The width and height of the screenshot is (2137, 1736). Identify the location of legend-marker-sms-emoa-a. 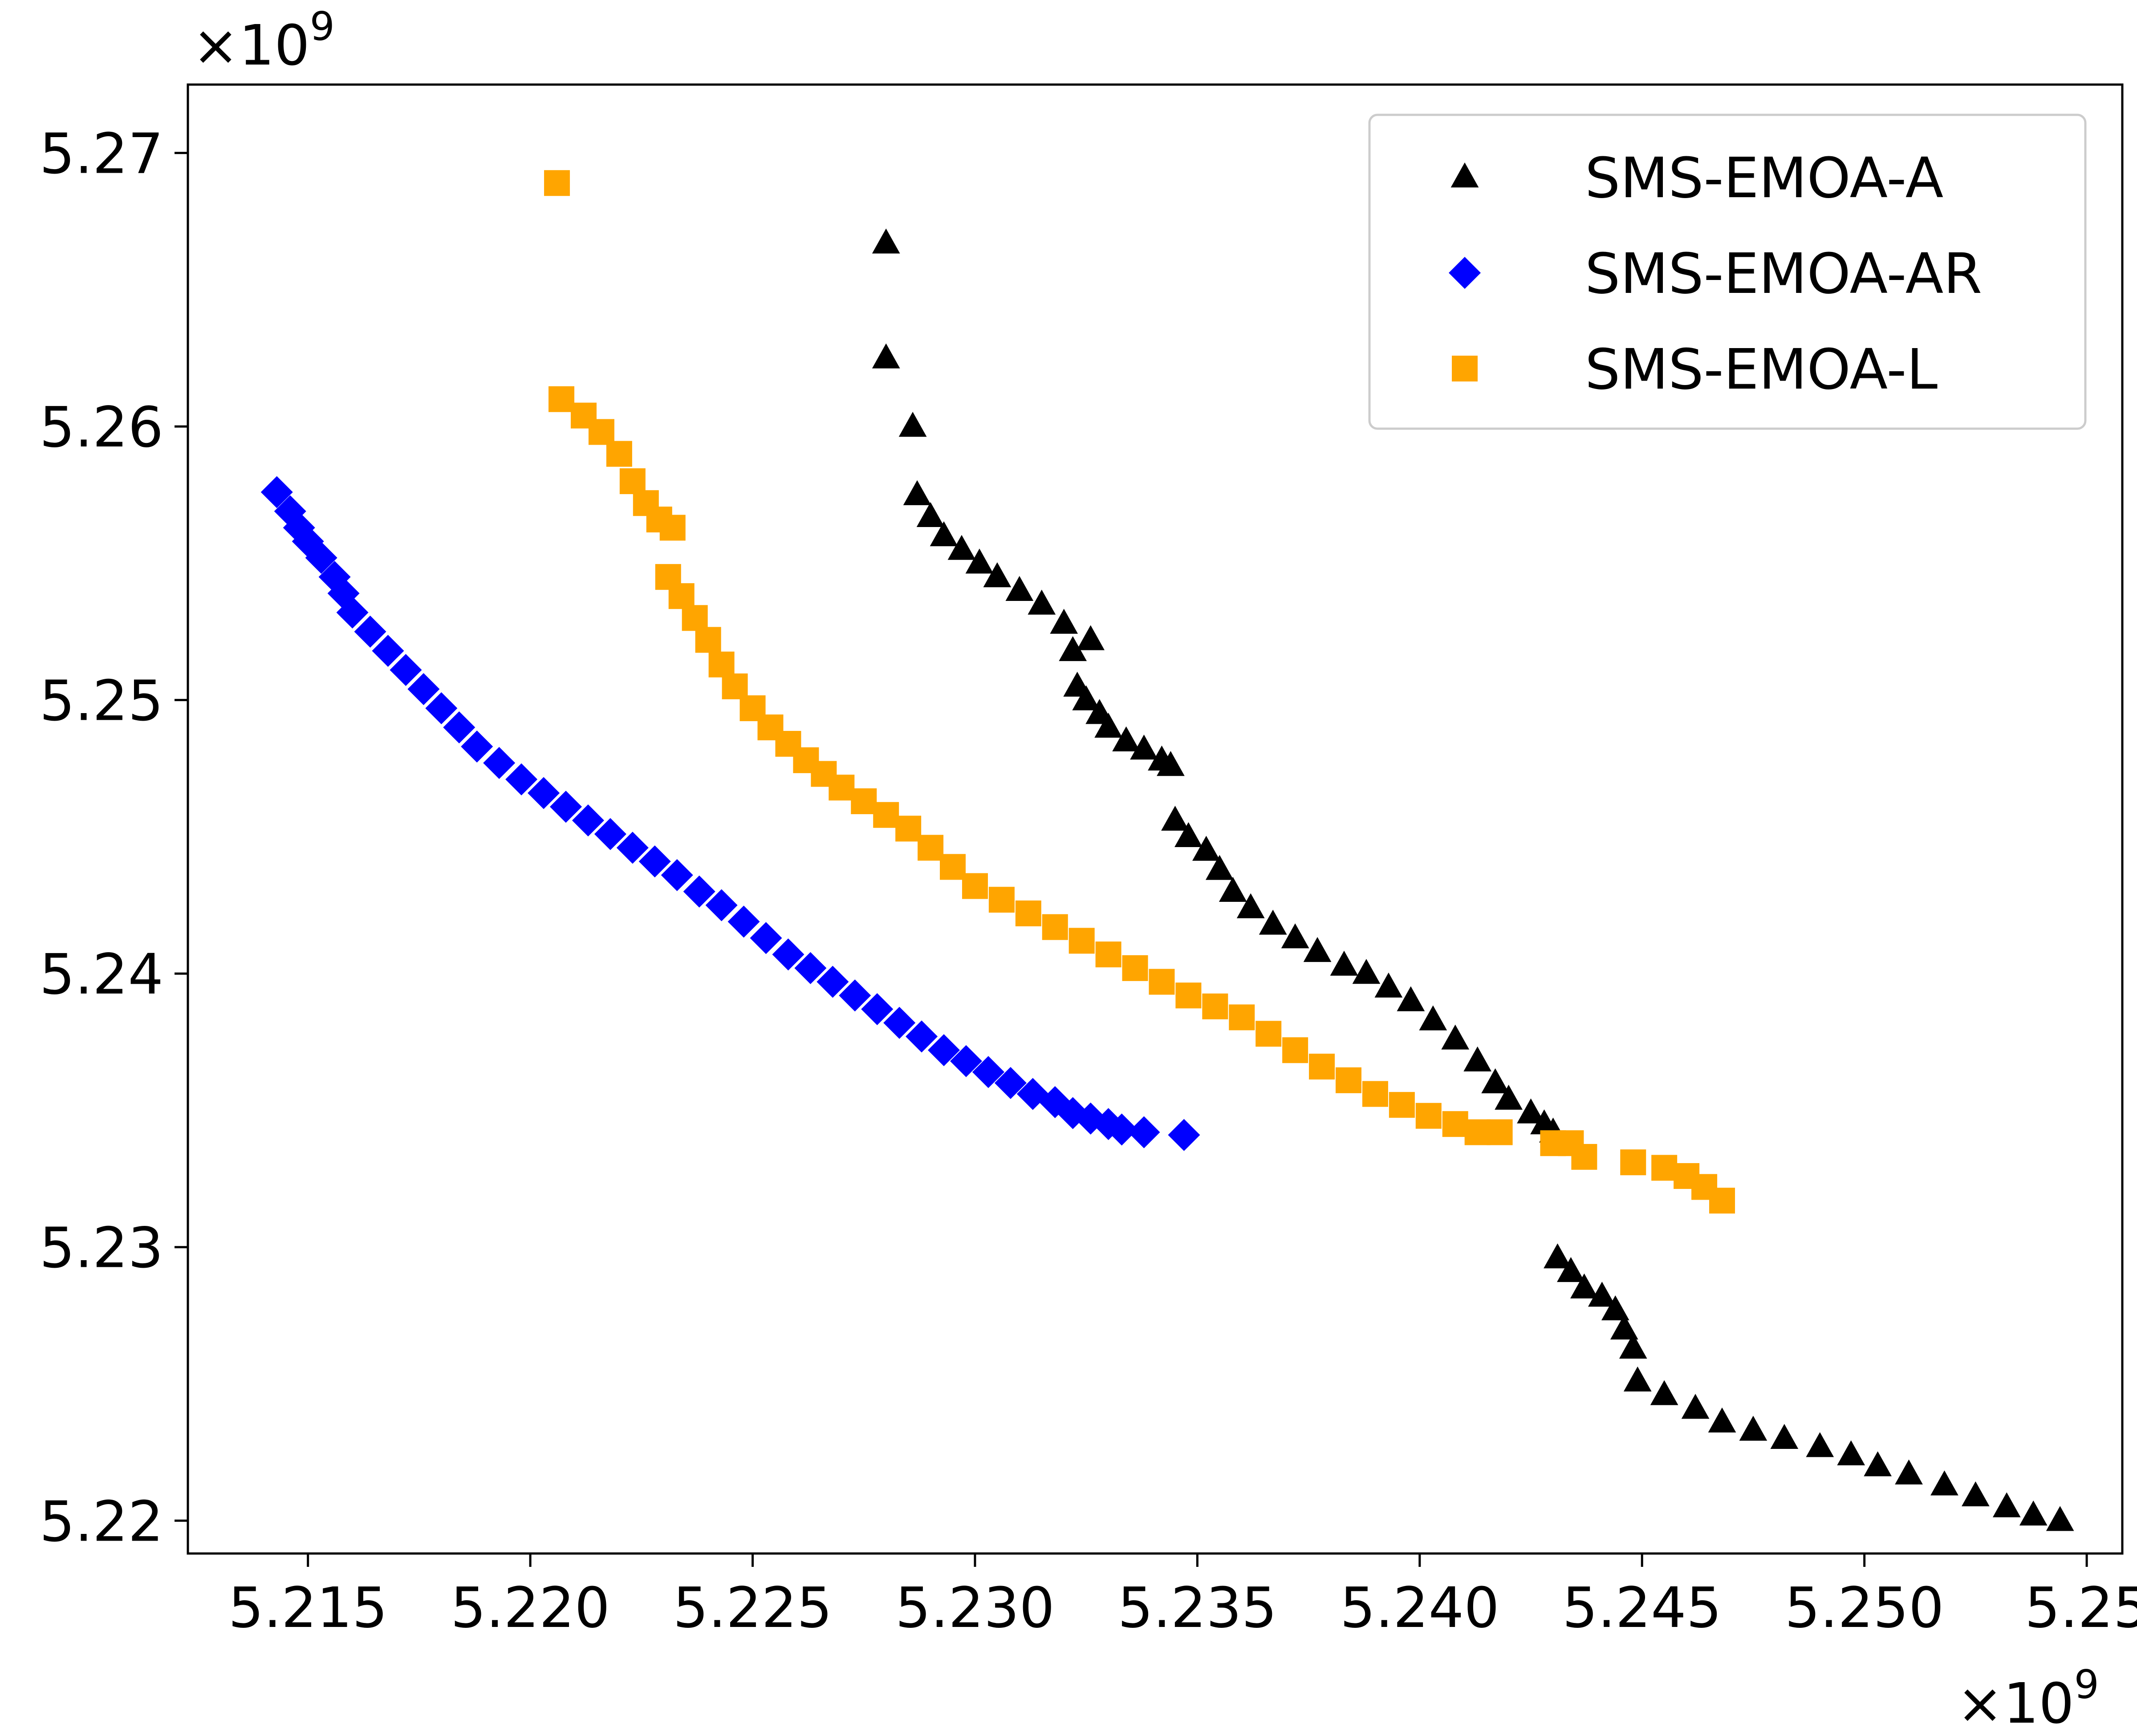
(1464, 175).